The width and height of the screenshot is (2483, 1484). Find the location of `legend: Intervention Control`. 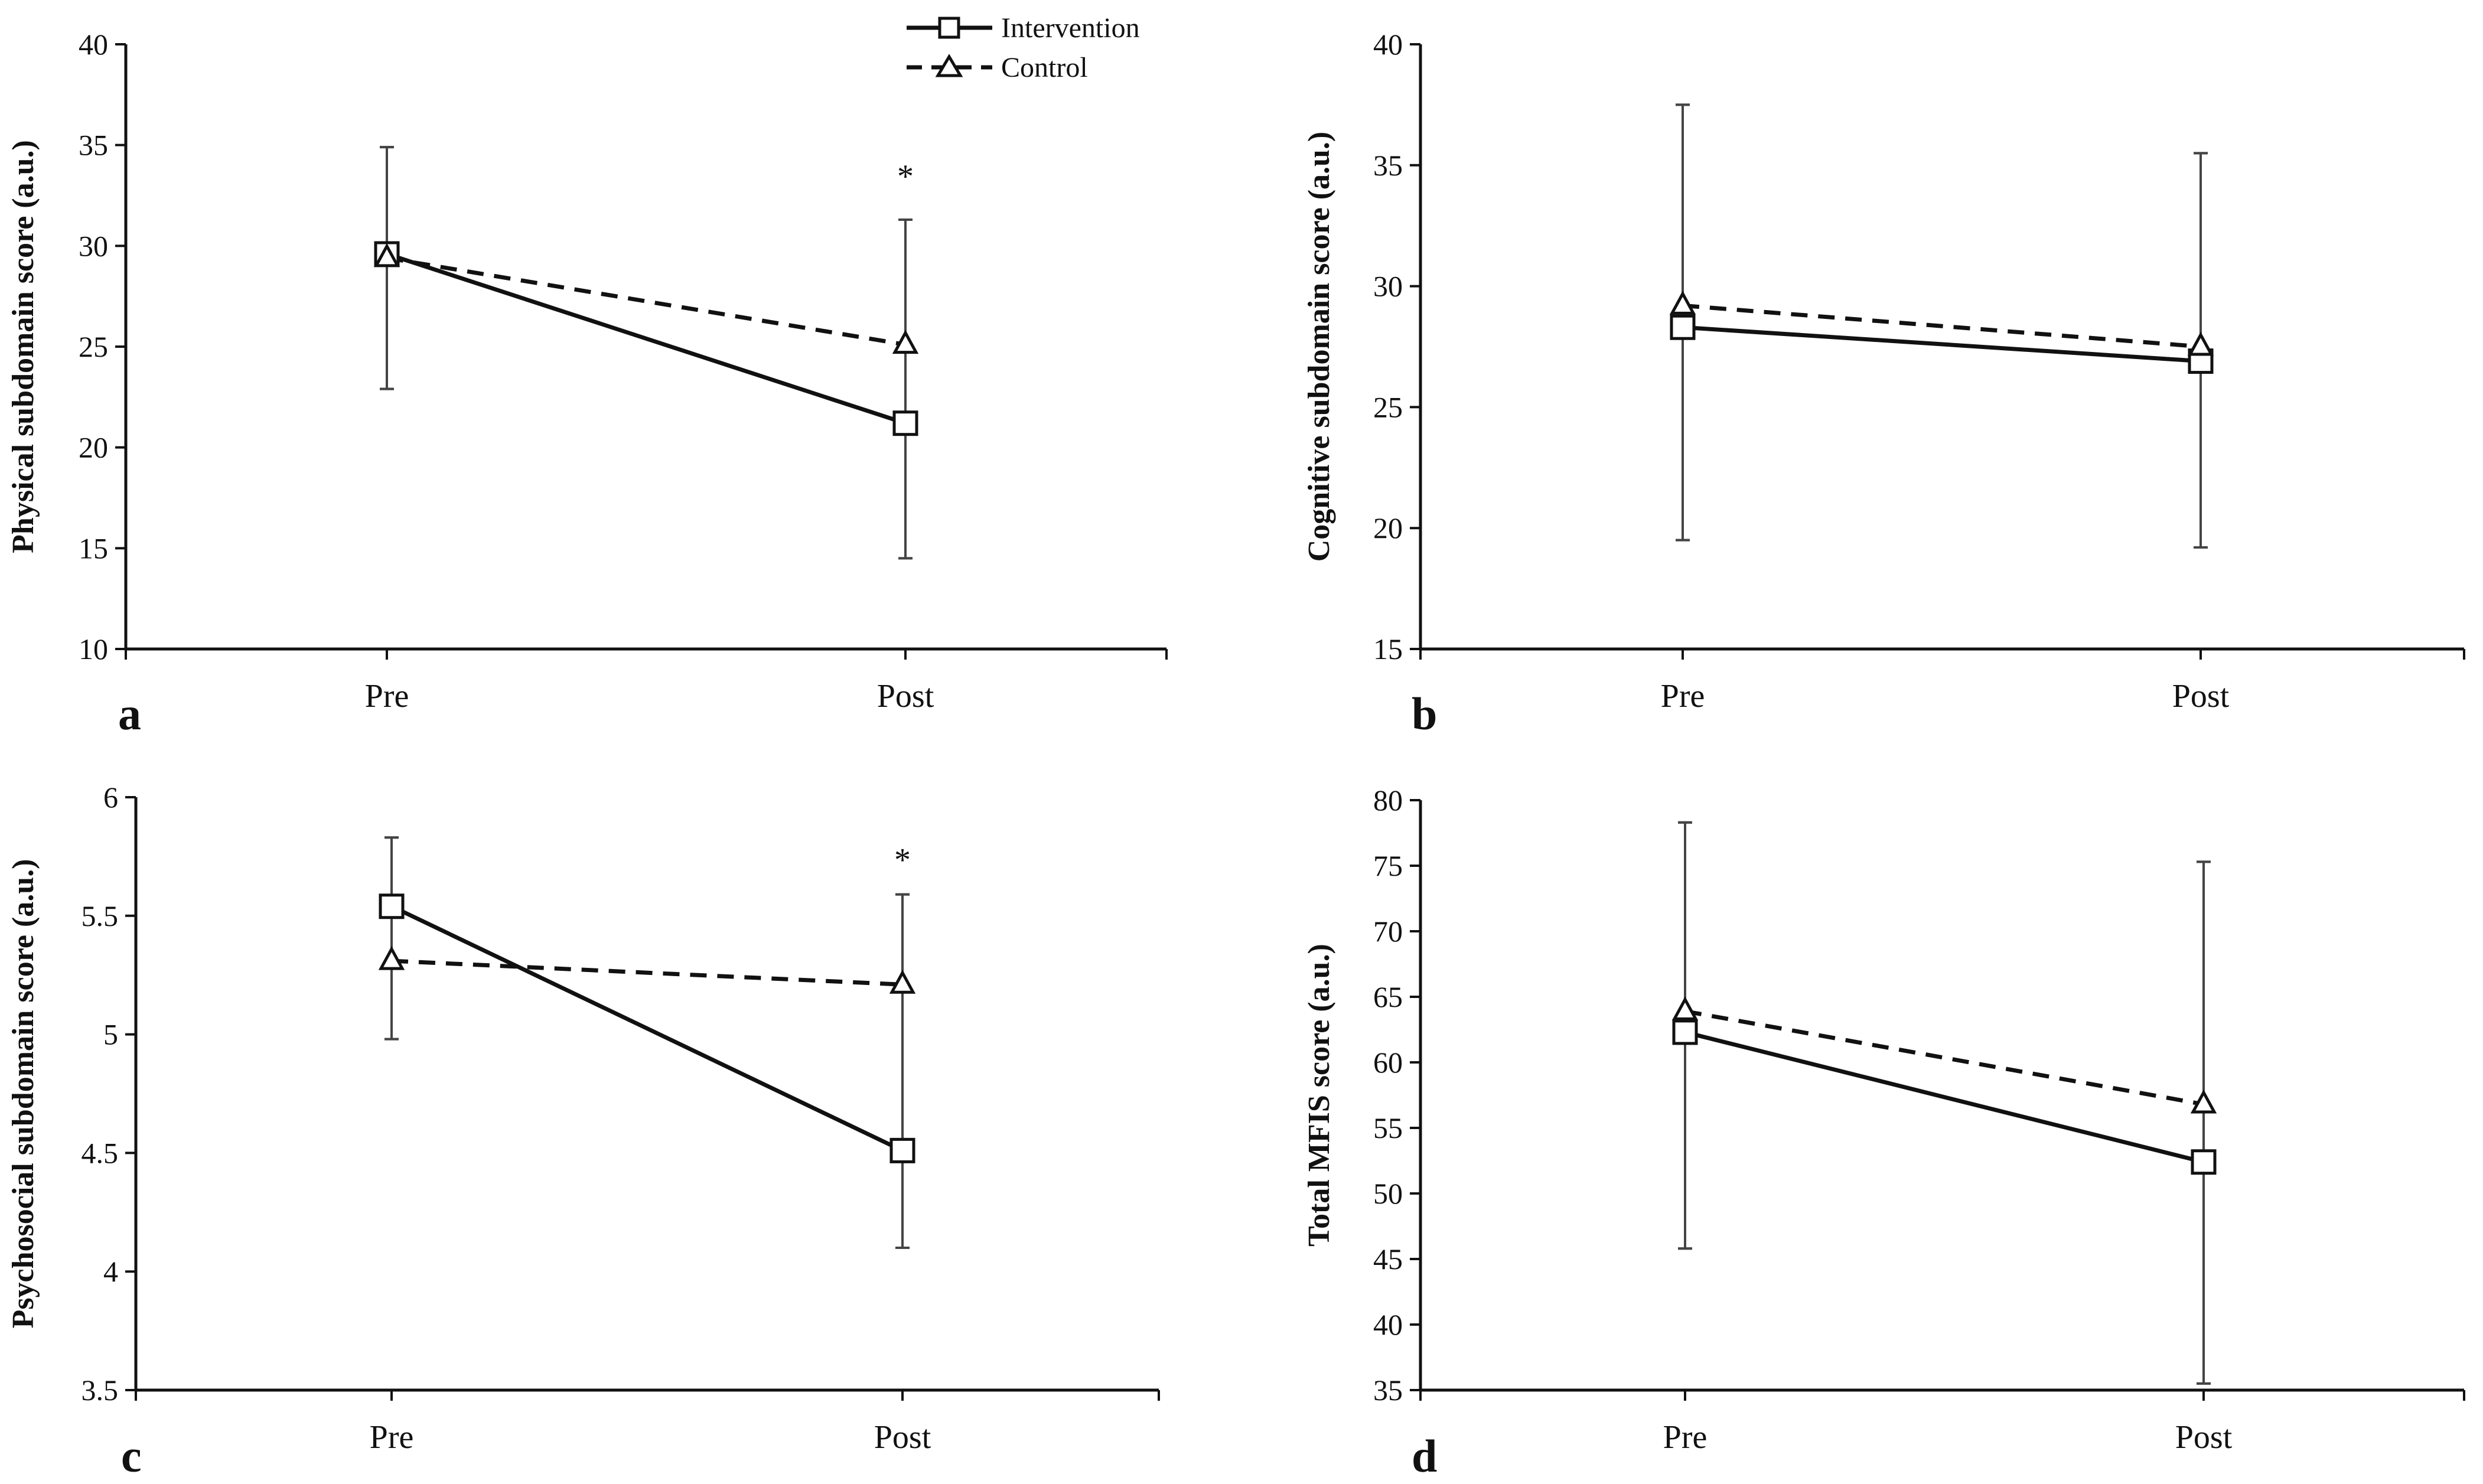

legend: Intervention Control is located at coordinates (1024, 47).